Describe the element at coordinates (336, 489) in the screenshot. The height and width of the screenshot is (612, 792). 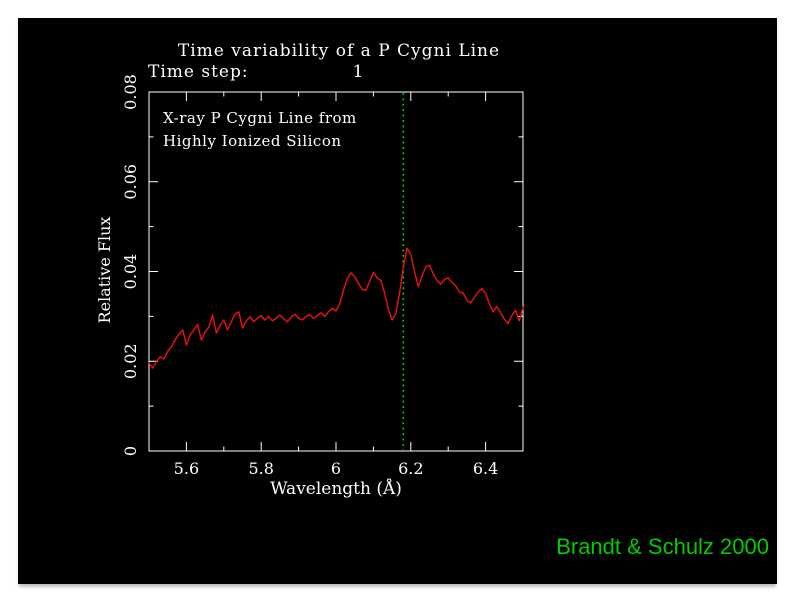
I see `x-axis-title: Wavelength (Å)` at that location.